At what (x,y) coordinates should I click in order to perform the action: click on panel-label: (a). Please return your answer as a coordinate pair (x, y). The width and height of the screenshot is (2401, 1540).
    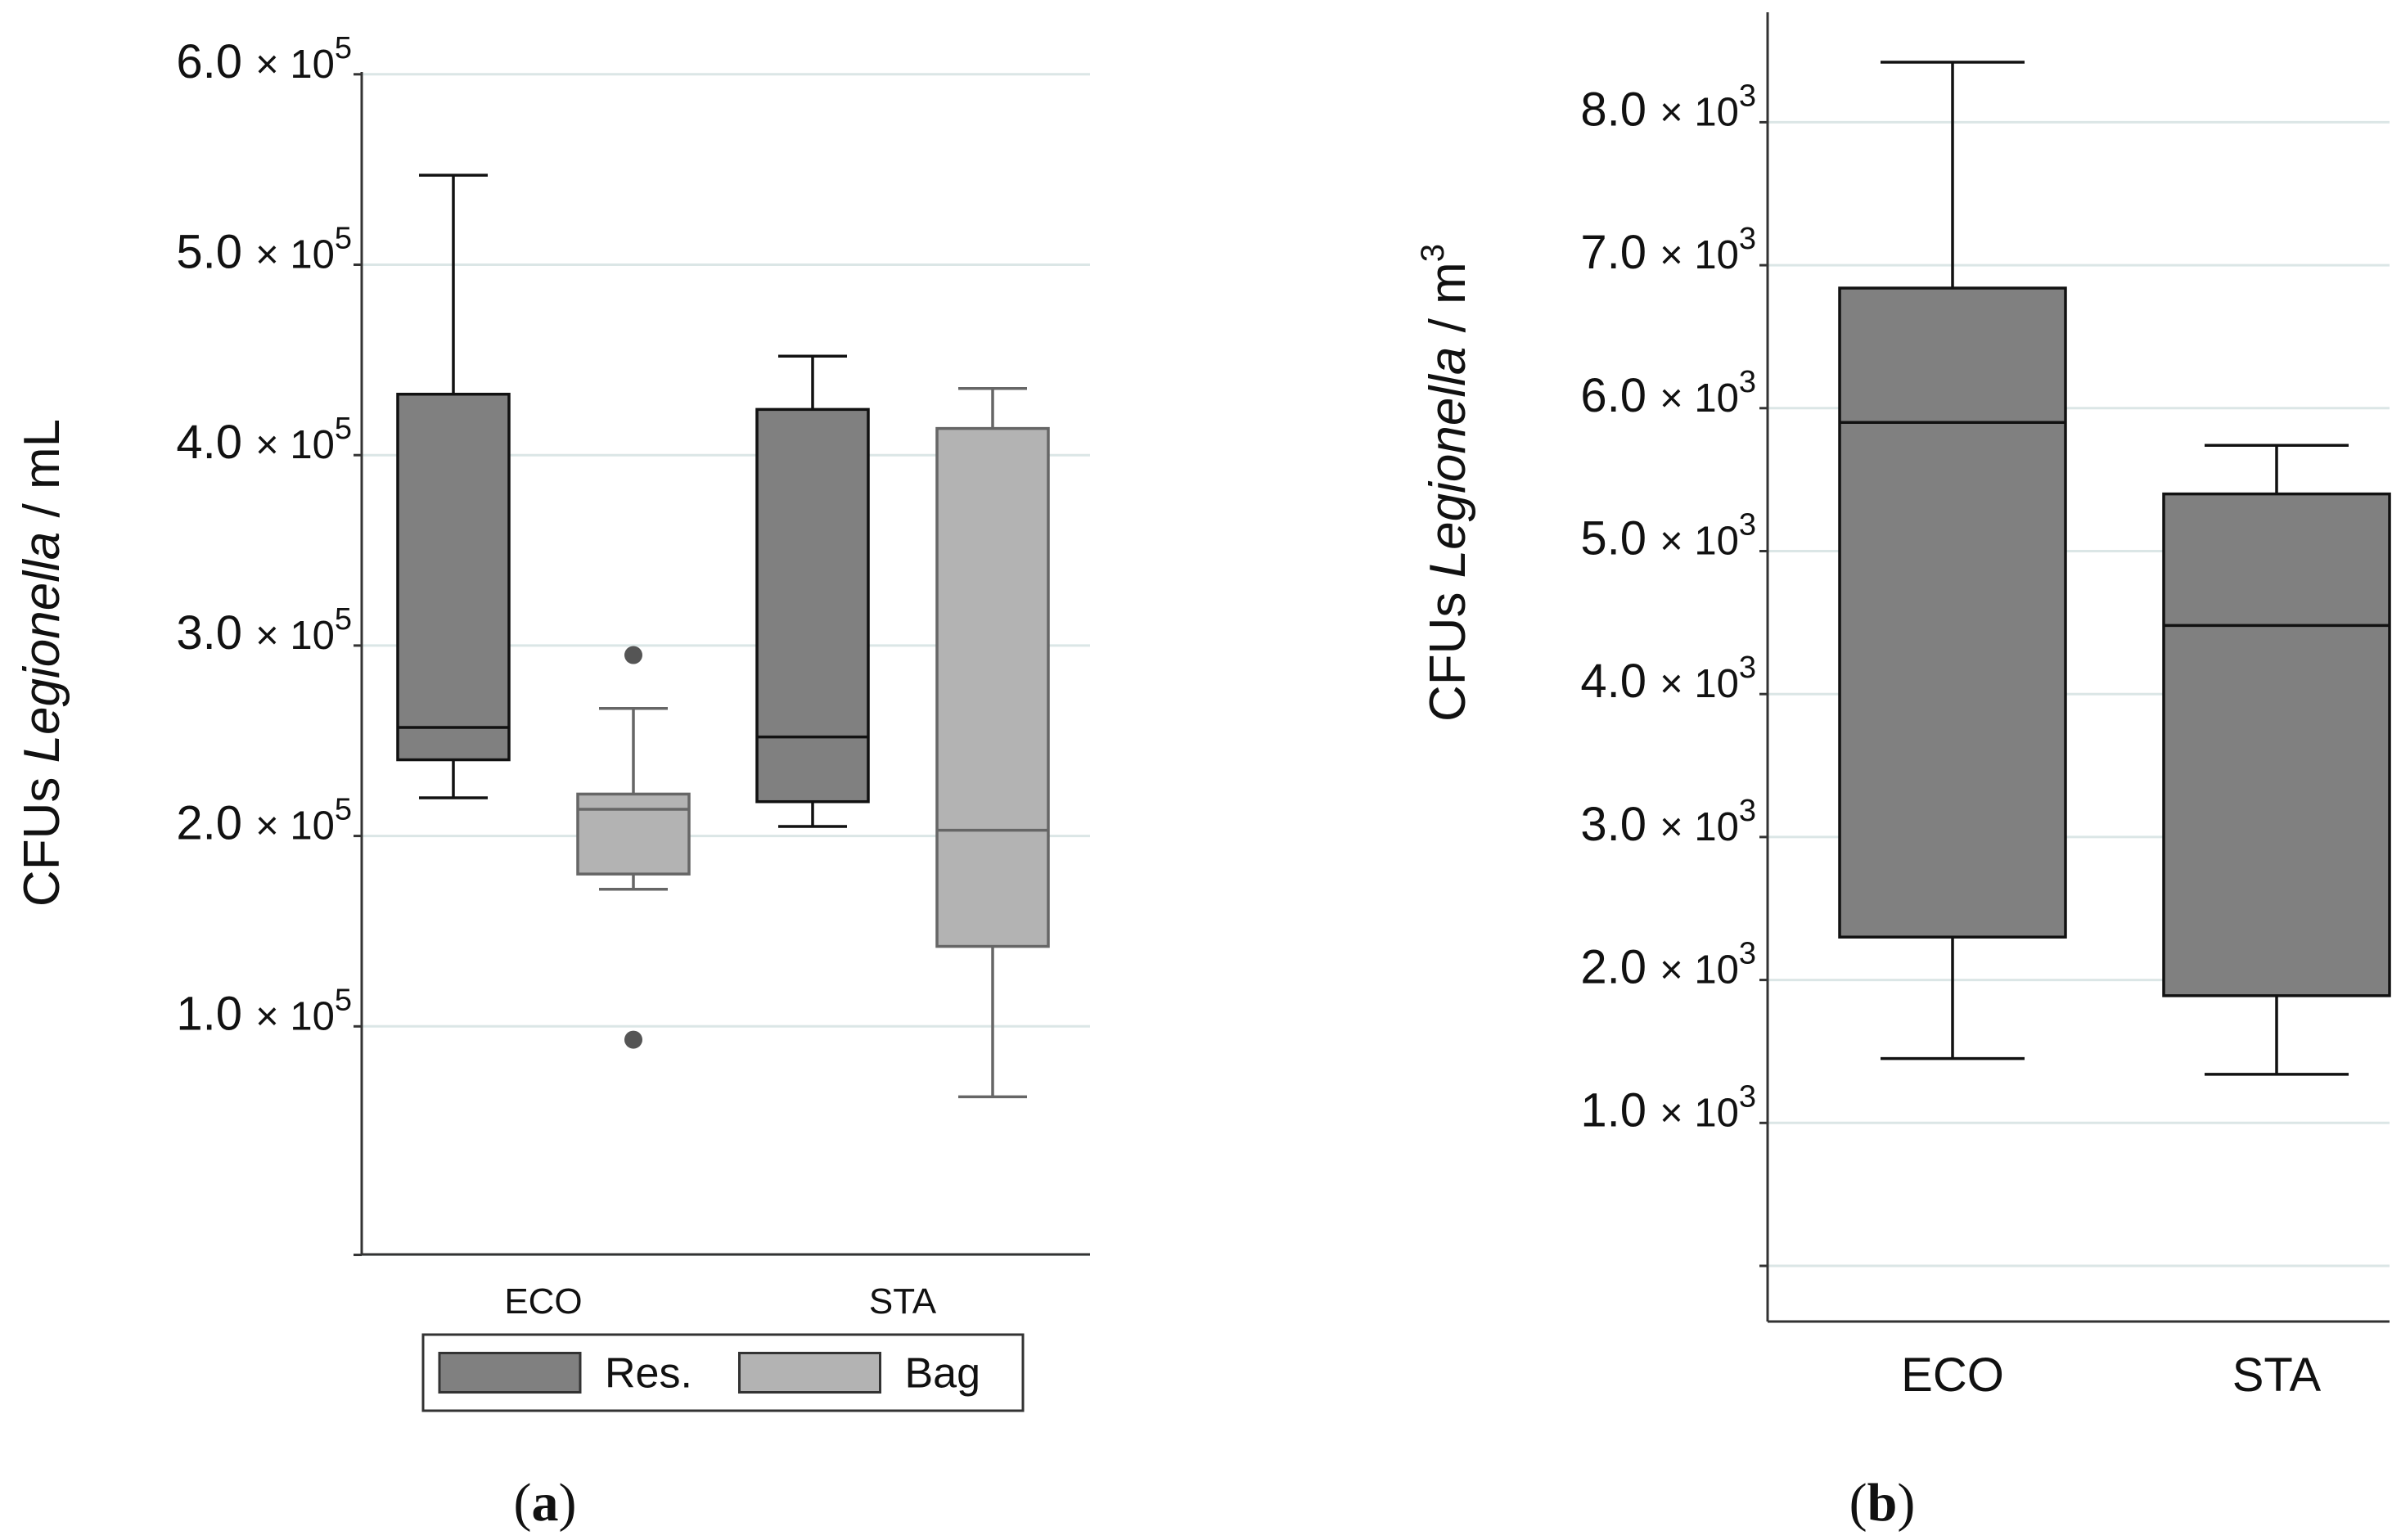
    Looking at the image, I should click on (545, 1503).